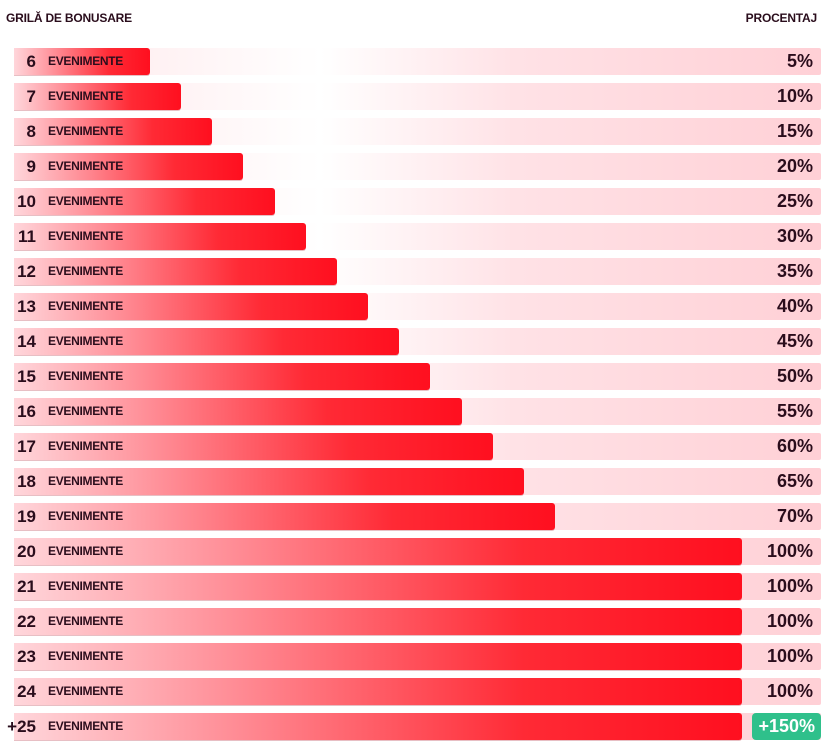  What do you see at coordinates (26, 411) in the screenshot?
I see `event-count-label: 16` at bounding box center [26, 411].